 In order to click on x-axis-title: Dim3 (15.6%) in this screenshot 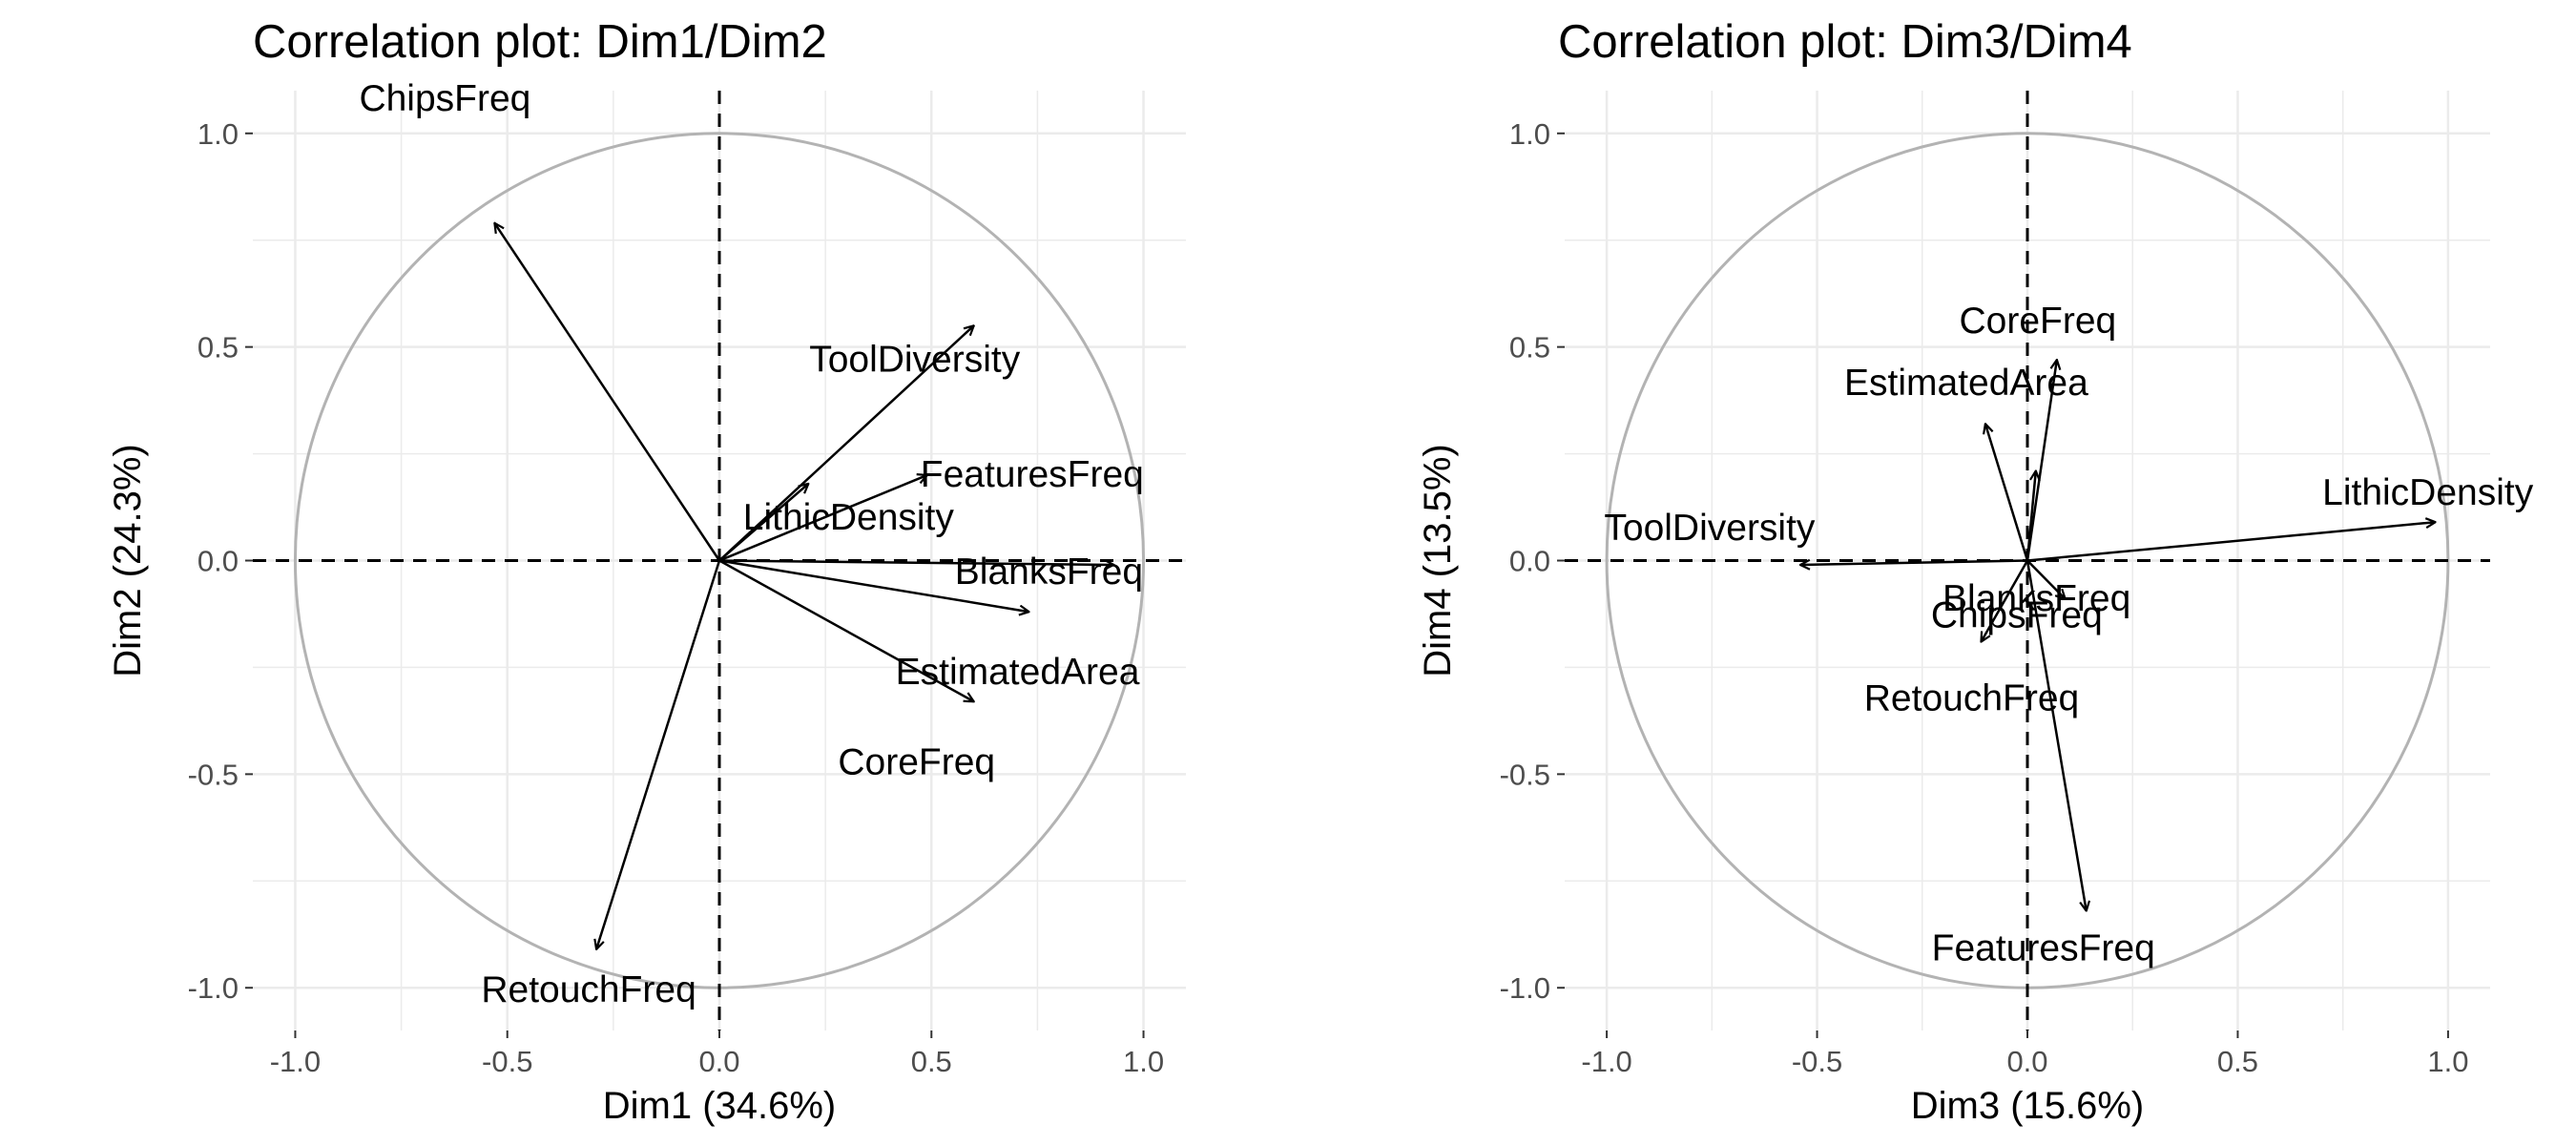, I will do `click(2028, 1106)`.